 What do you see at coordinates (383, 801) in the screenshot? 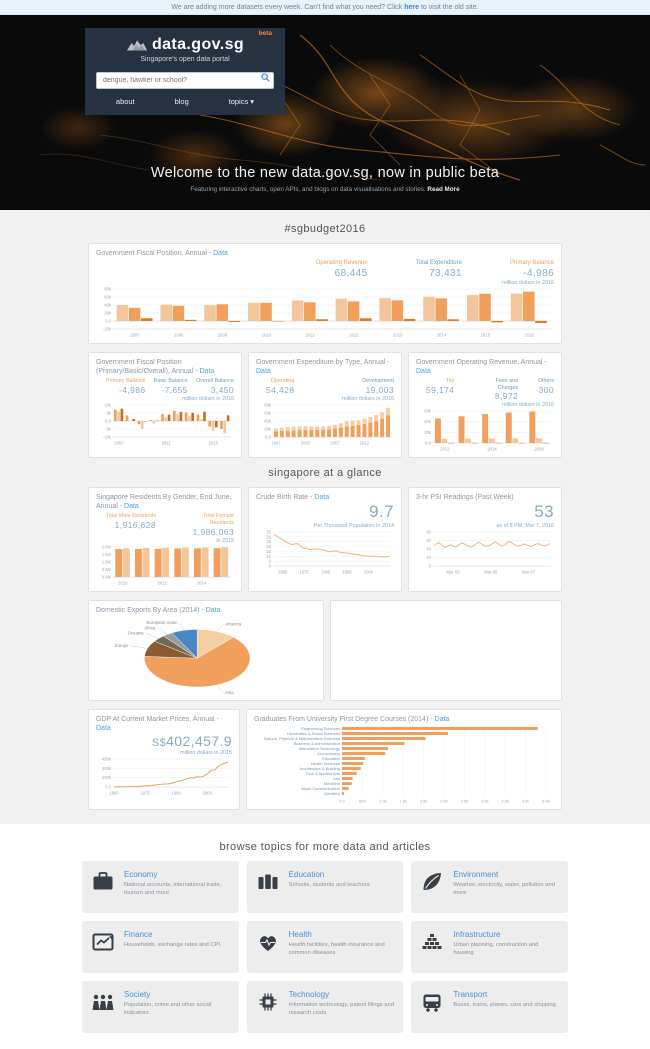
I see `svg-text: 1.0k` at bounding box center [383, 801].